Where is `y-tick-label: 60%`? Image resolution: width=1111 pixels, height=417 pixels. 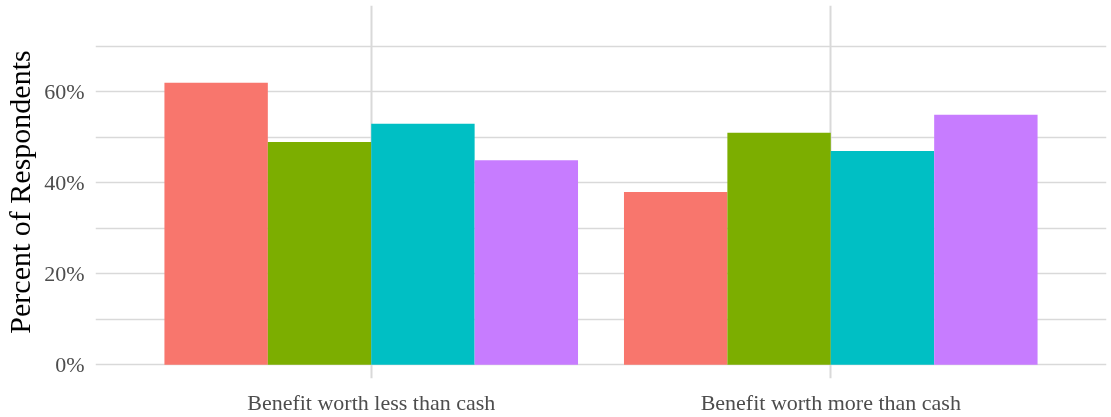 y-tick-label: 60% is located at coordinates (64, 92).